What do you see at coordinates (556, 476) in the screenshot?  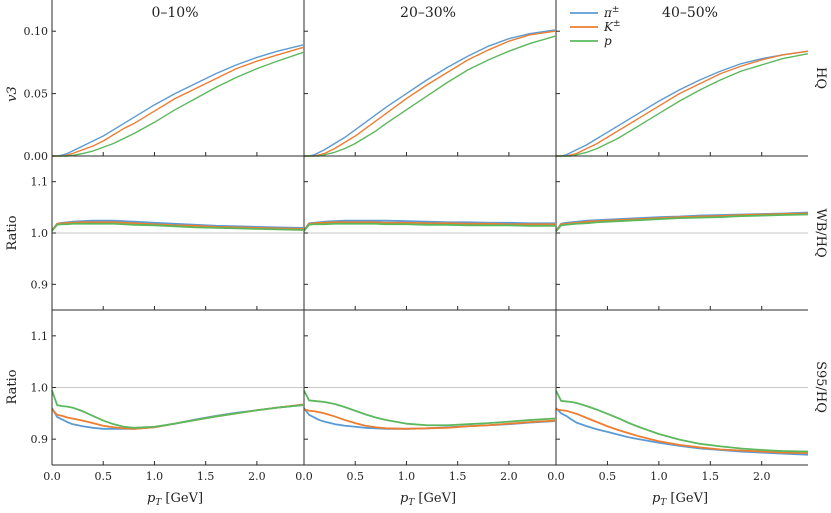 I see `x-tick-label-c2-0: 0.0` at bounding box center [556, 476].